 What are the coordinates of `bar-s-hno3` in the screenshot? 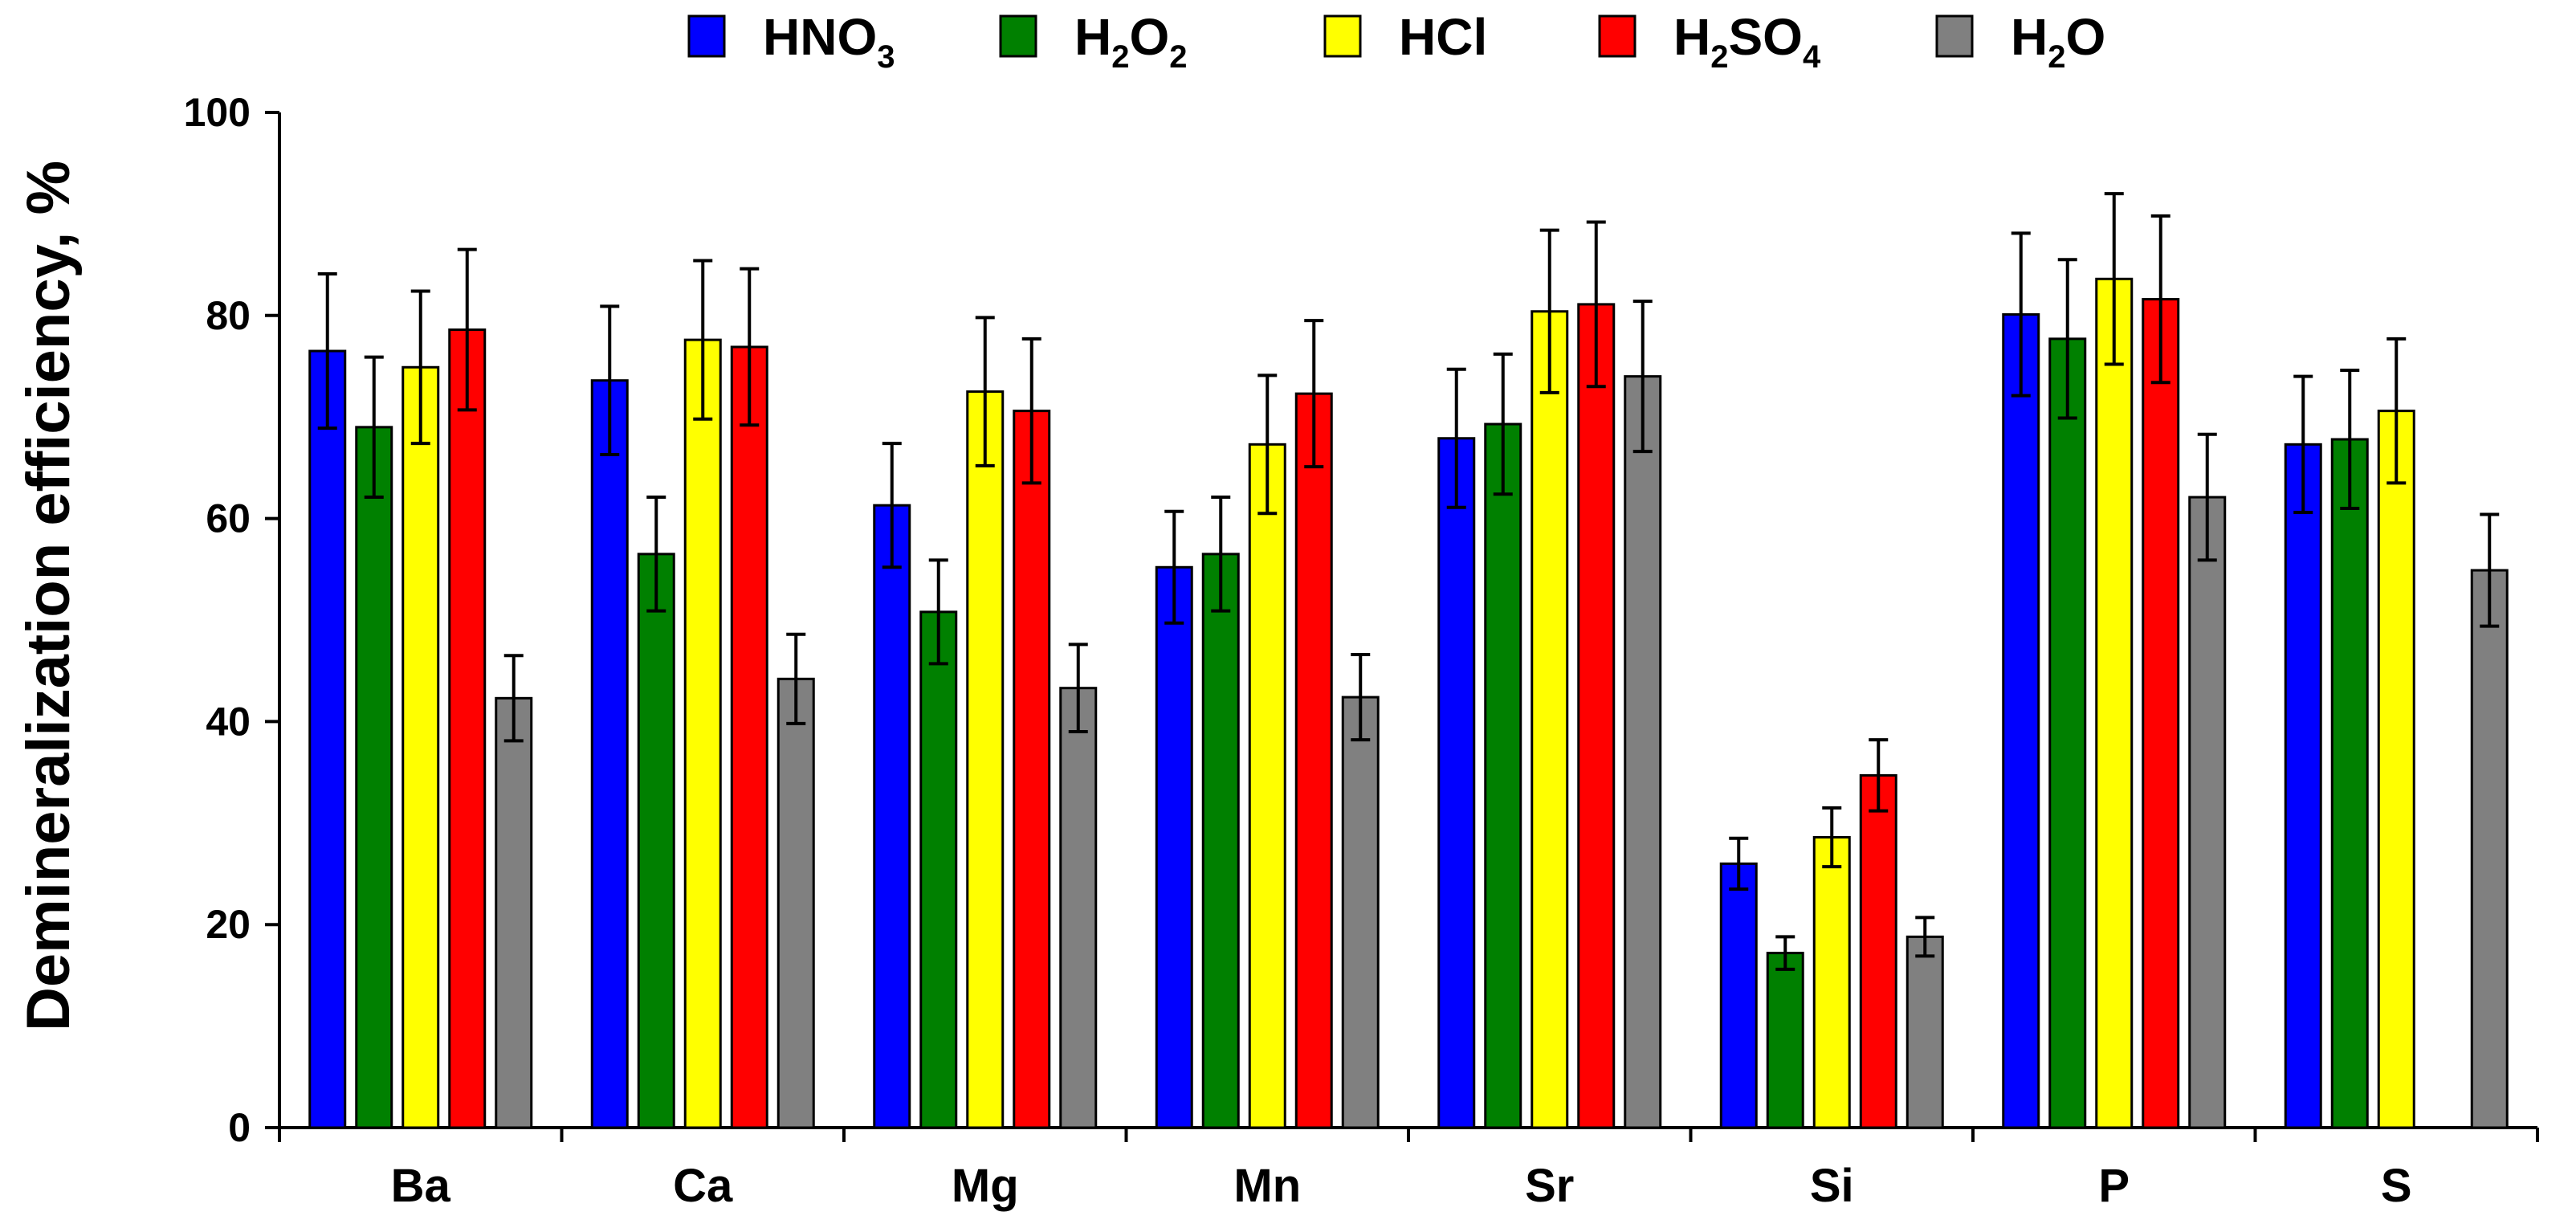 It's located at (2303, 786).